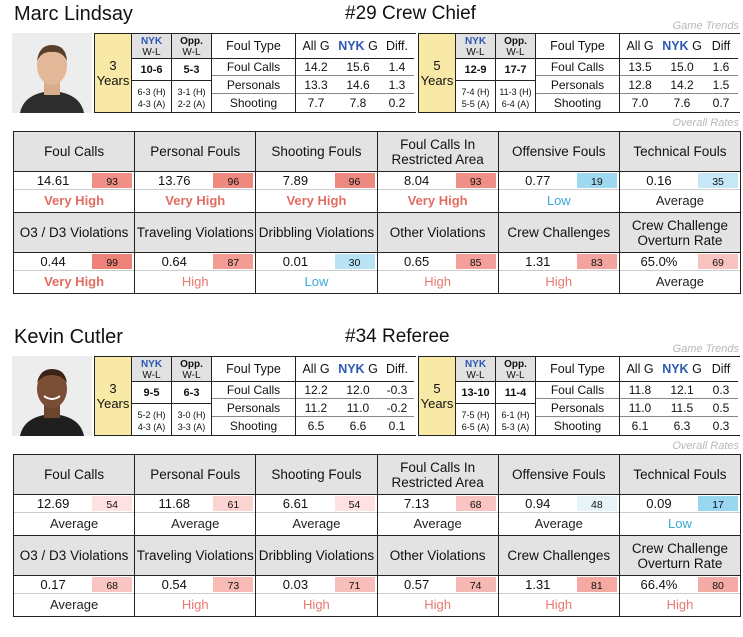 Image resolution: width=743 pixels, height=637 pixels. Describe the element at coordinates (475, 393) in the screenshot. I see `nyk-wl-total: 13-10` at that location.